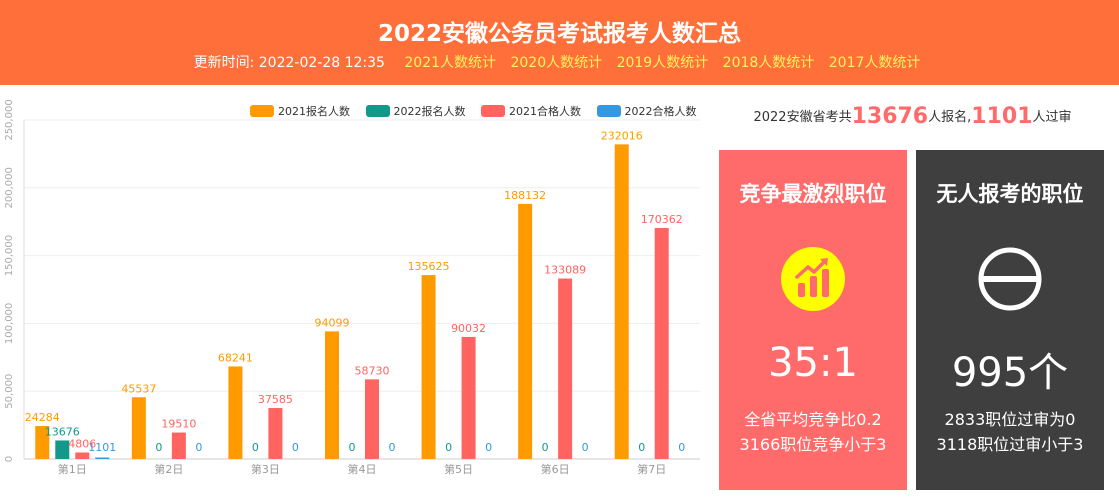 This screenshot has height=498, width=1119. What do you see at coordinates (662, 63) in the screenshot?
I see `link-2019-stats: 2019人数统计` at bounding box center [662, 63].